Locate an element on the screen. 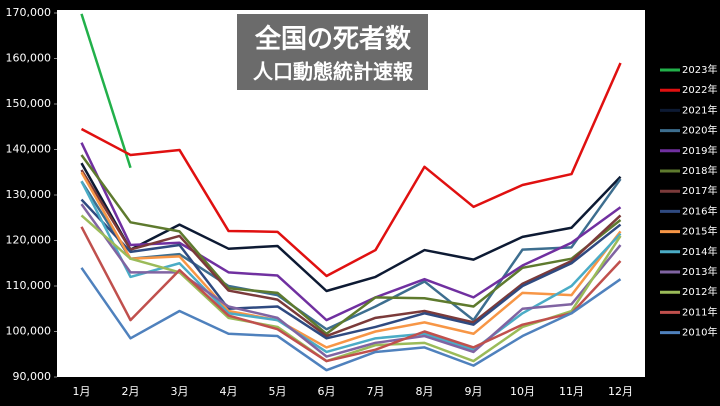 The height and width of the screenshot is (406, 720). x-tick-label: 8月 is located at coordinates (425, 391).